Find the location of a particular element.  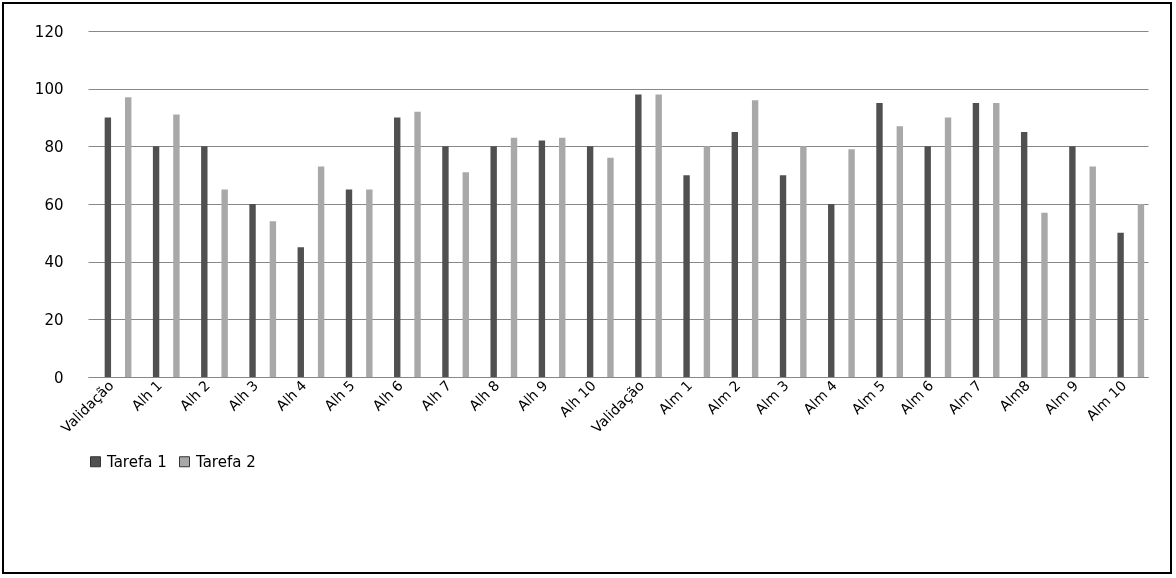

legend-label: Tarefa 1 is located at coordinates (136, 461).